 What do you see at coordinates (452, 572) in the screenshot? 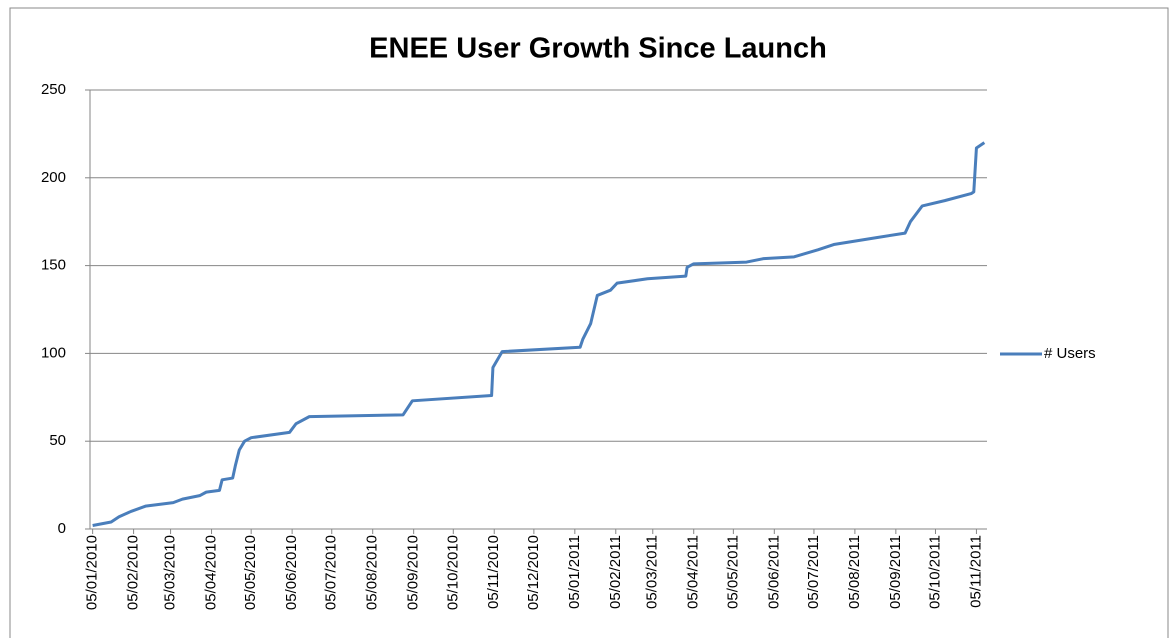
I see `x-tick-label: 05/10/2010` at bounding box center [452, 572].